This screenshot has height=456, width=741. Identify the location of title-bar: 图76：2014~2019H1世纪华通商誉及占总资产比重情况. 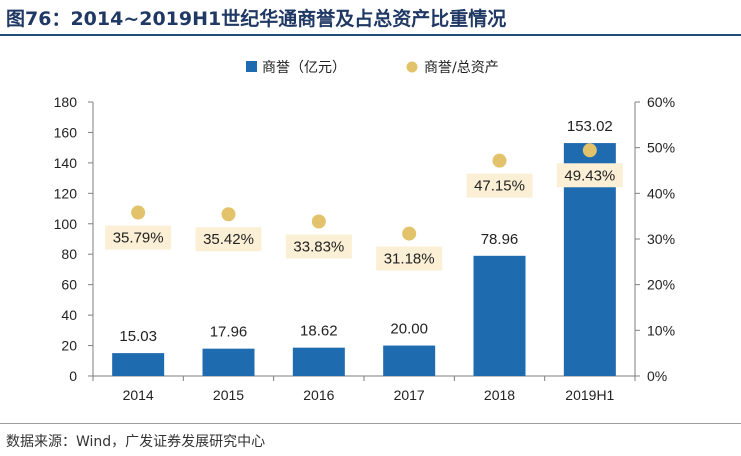
(370, 18).